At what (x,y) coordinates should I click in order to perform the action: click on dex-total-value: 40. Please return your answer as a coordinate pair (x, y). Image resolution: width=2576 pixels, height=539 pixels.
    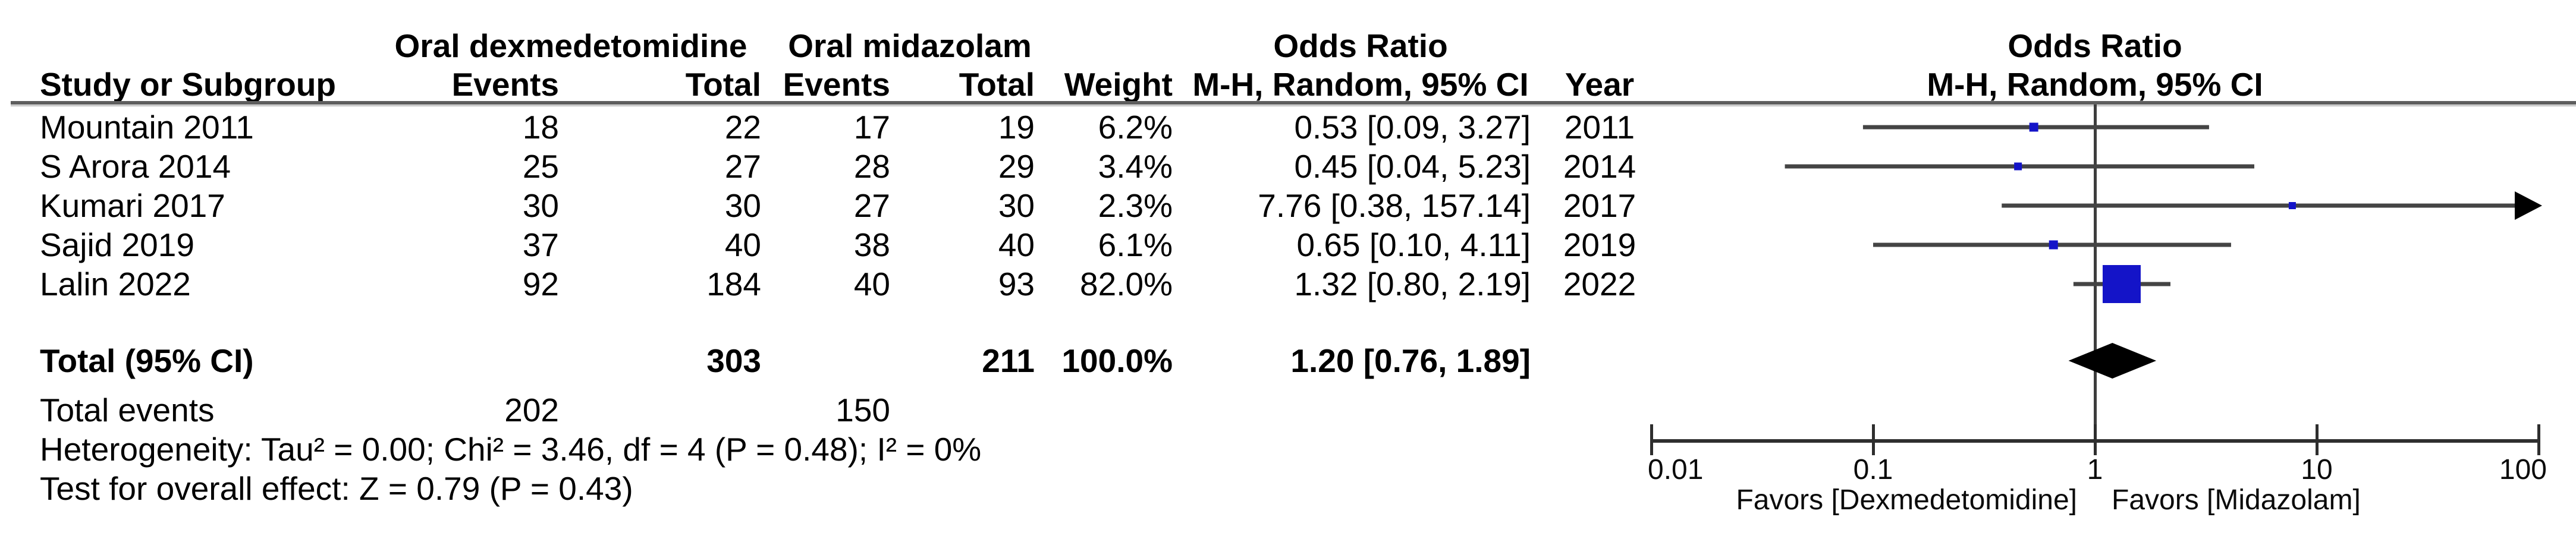
    Looking at the image, I should click on (742, 244).